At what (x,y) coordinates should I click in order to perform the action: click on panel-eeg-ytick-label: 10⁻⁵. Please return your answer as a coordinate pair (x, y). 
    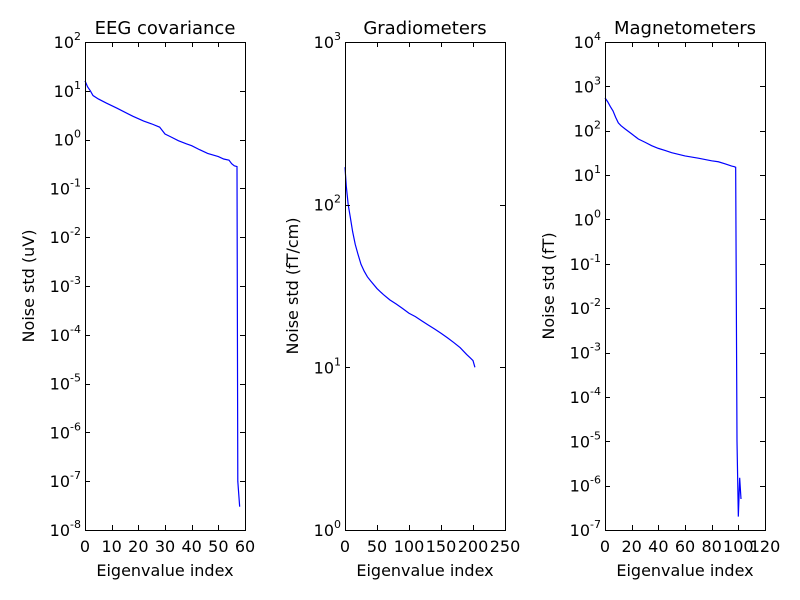
    Looking at the image, I should click on (65, 383).